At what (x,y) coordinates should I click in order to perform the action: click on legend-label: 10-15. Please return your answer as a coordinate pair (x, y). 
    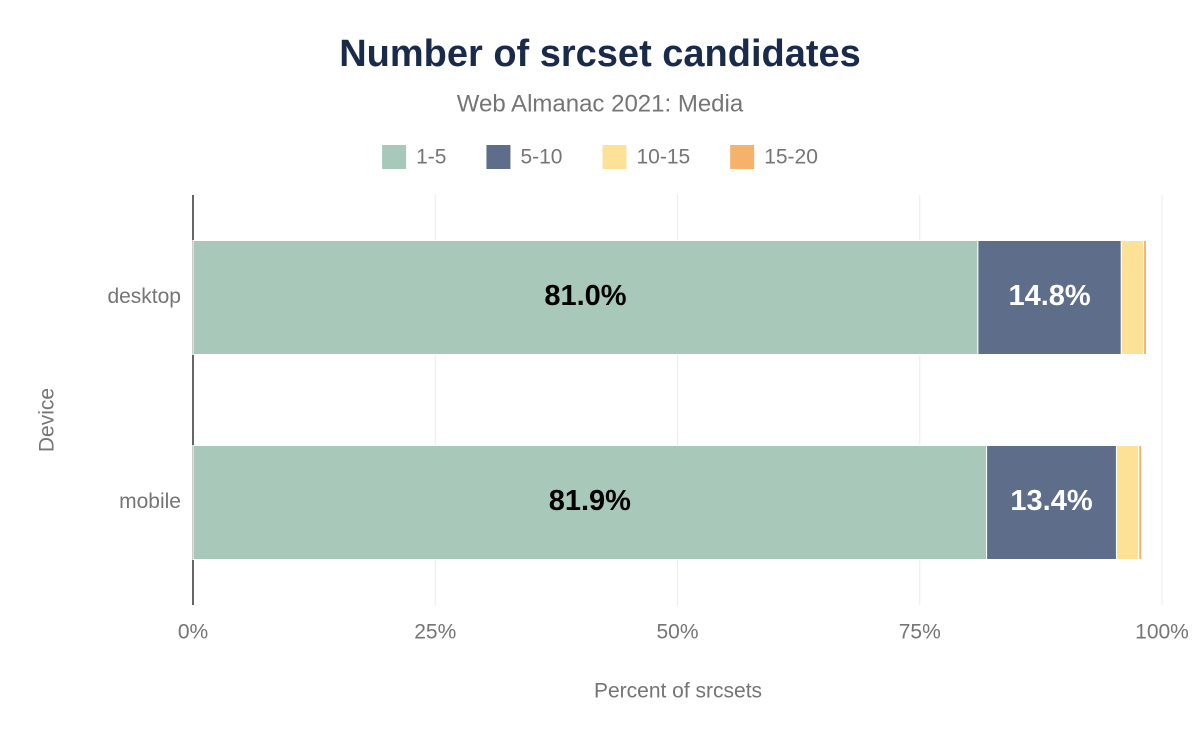
    Looking at the image, I should click on (663, 157).